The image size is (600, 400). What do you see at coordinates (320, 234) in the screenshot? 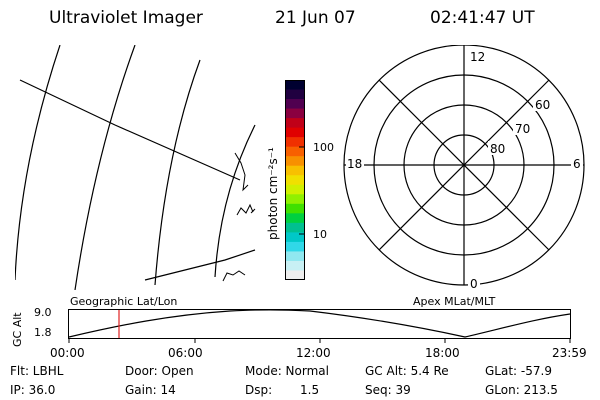
I see `colorbar-tick-10: 10` at bounding box center [320, 234].